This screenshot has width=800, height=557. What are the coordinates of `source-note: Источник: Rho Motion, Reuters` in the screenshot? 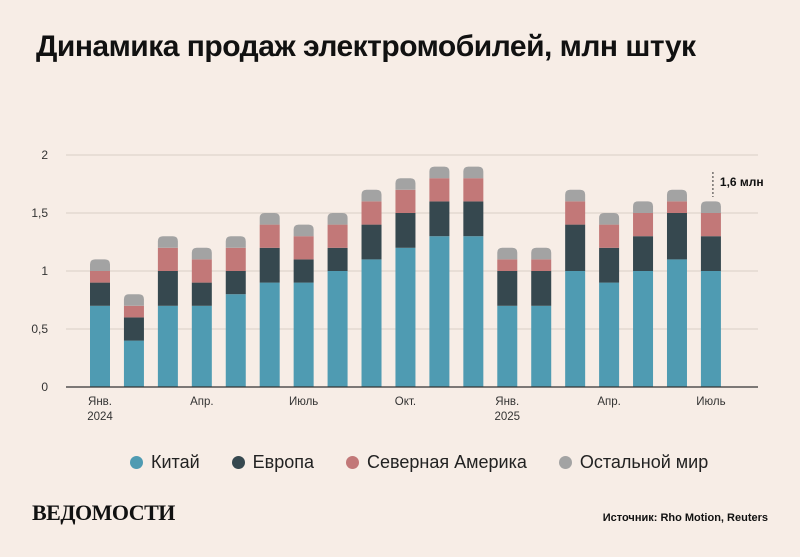 It's located at (685, 518).